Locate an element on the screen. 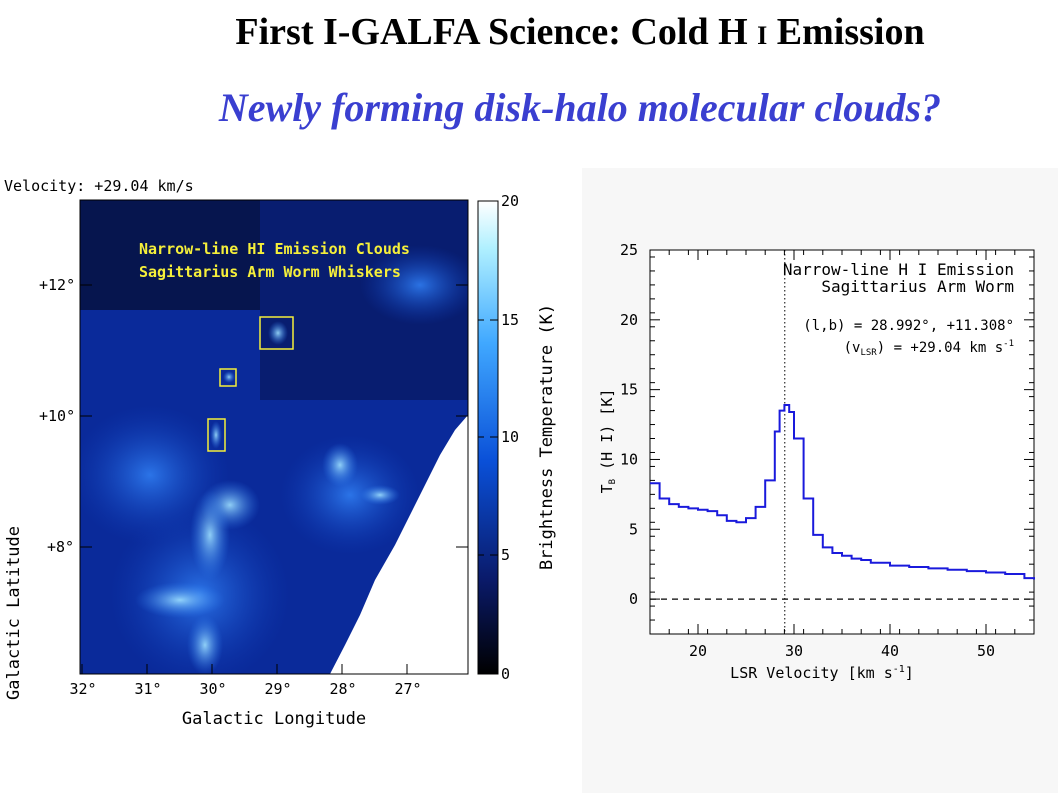  y-tick-label: 0 is located at coordinates (633, 599).